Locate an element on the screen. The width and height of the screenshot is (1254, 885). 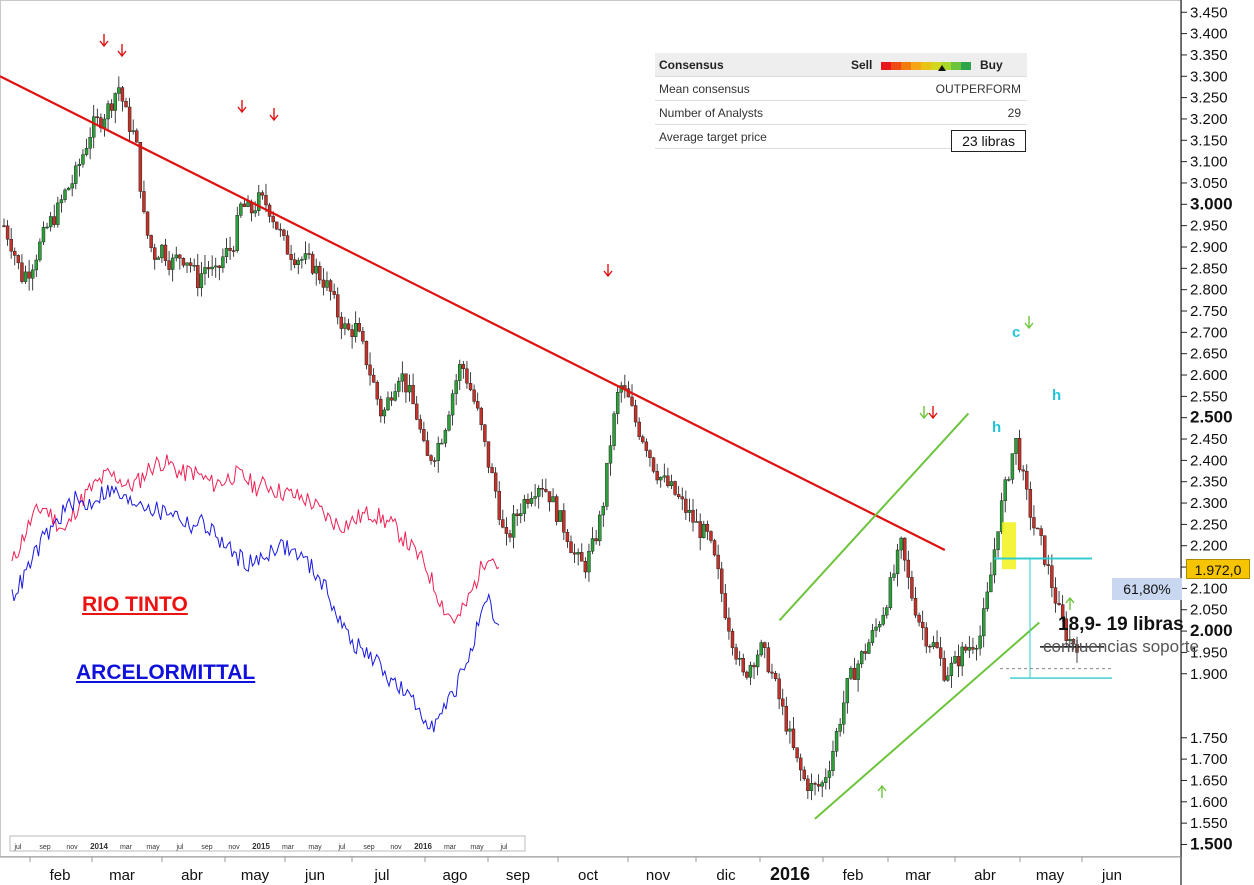
x-tick-label: jun is located at coordinates (314, 875).